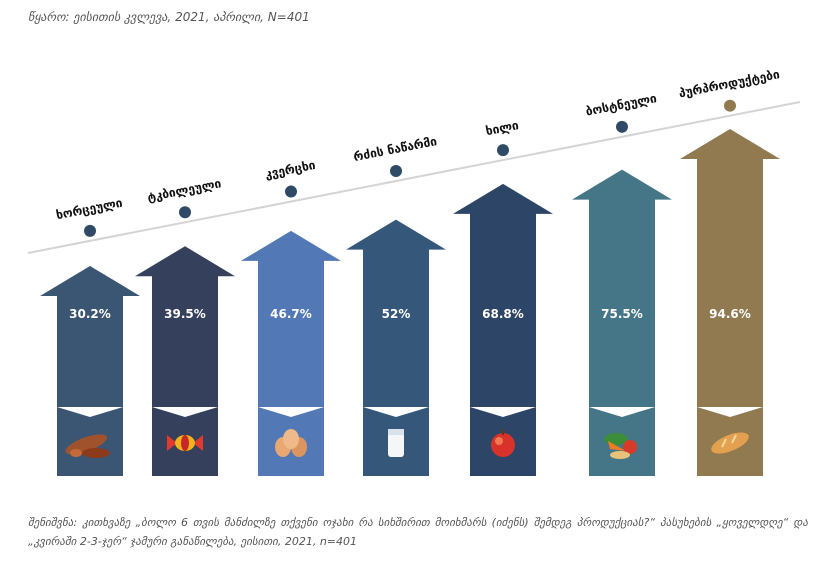 This screenshot has height=567, width=830. What do you see at coordinates (90, 314) in the screenshot?
I see `value-label: 30.2%` at bounding box center [90, 314].